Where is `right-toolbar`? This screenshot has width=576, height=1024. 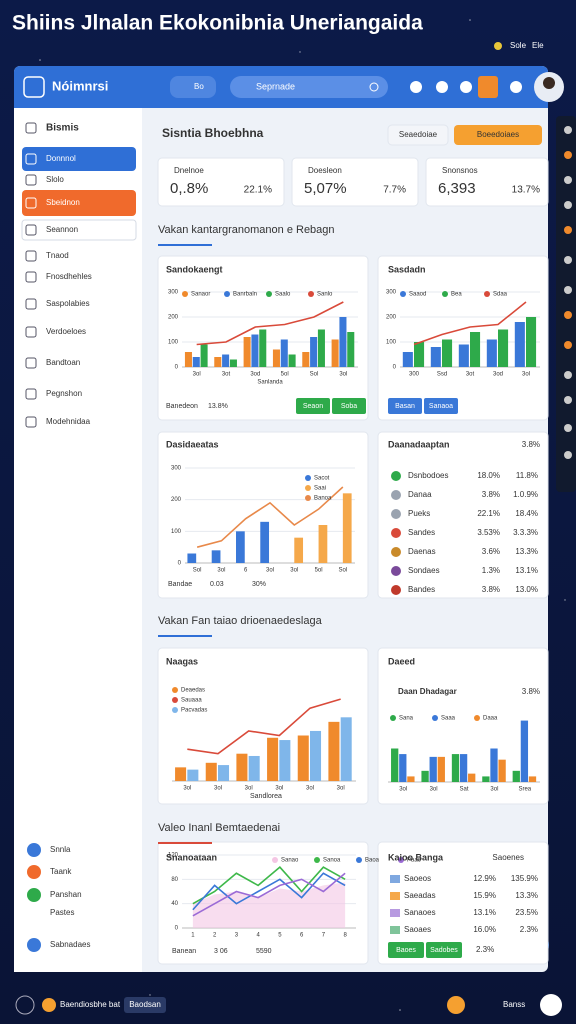 right-toolbar is located at coordinates (566, 304).